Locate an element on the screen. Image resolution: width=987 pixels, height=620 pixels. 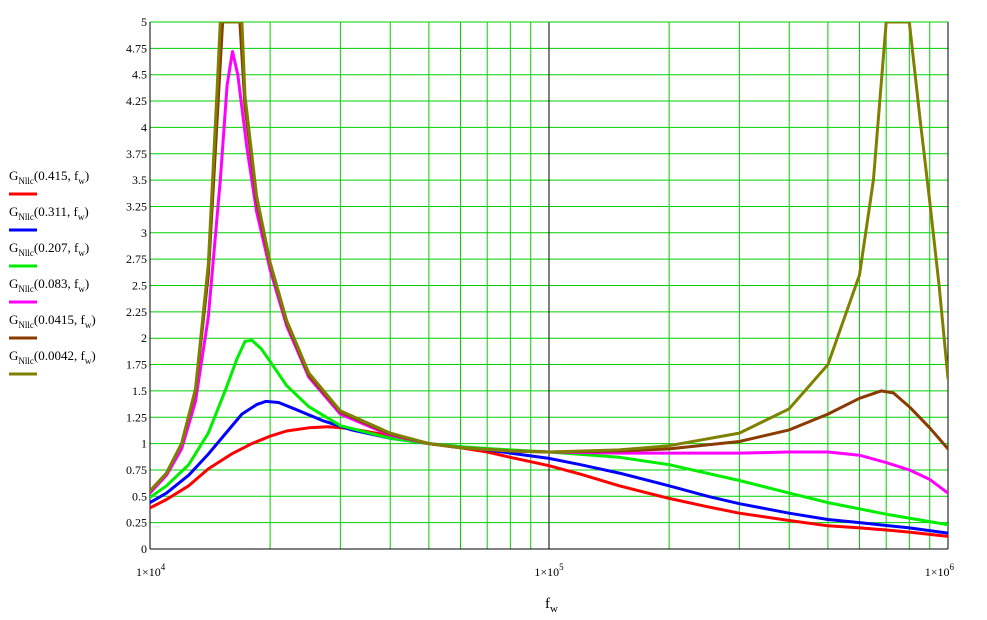
y-tick-label: 0.5 is located at coordinates (139, 496).